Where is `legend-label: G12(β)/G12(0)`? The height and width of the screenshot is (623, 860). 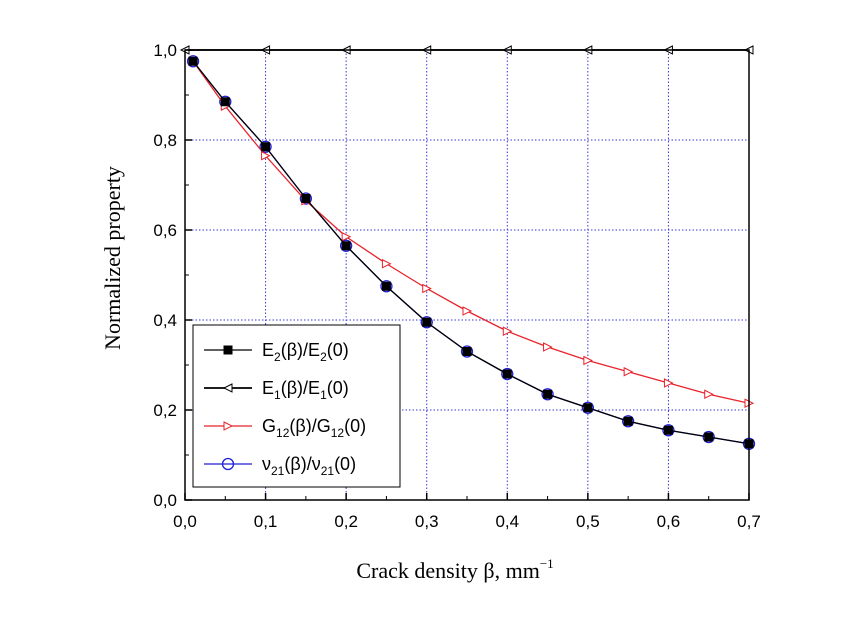
legend-label: G12(β)/G12(0) is located at coordinates (314, 428).